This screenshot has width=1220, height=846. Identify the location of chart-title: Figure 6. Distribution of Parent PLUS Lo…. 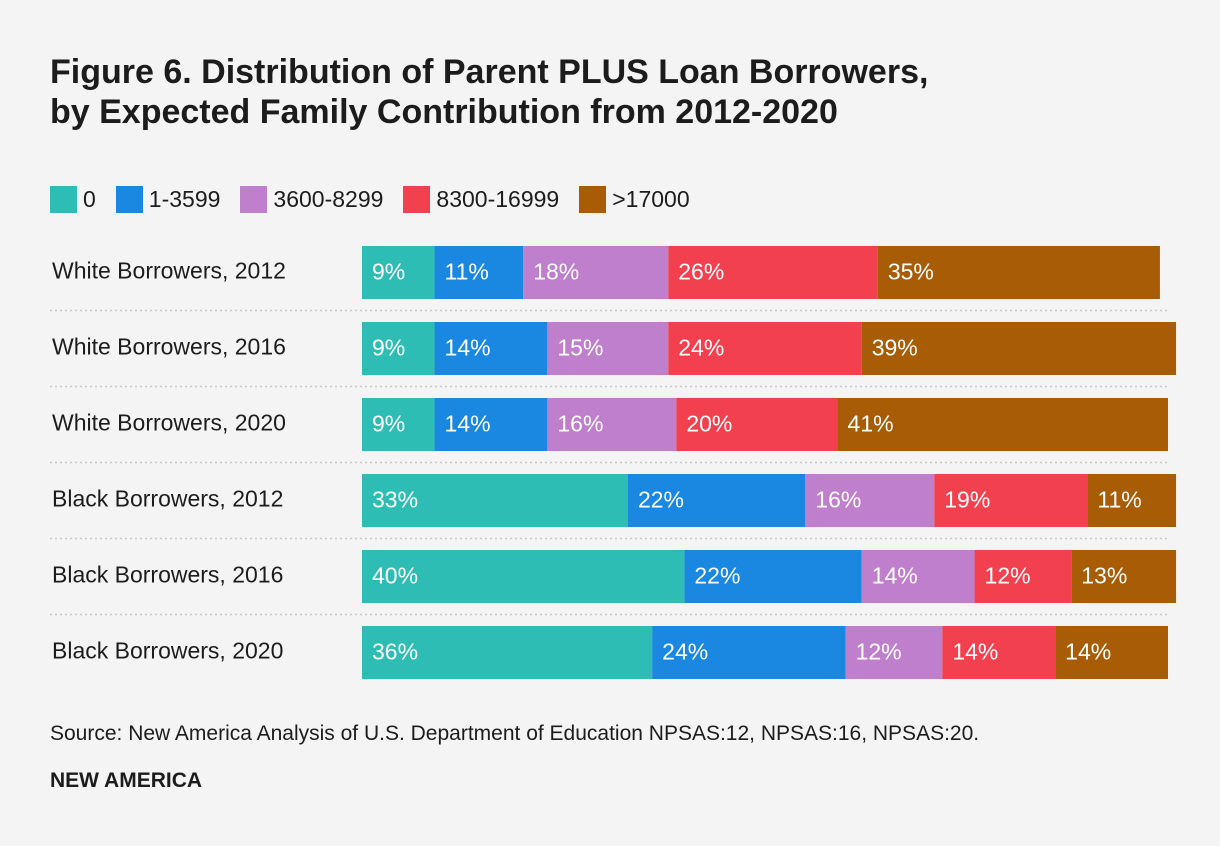
(489, 92).